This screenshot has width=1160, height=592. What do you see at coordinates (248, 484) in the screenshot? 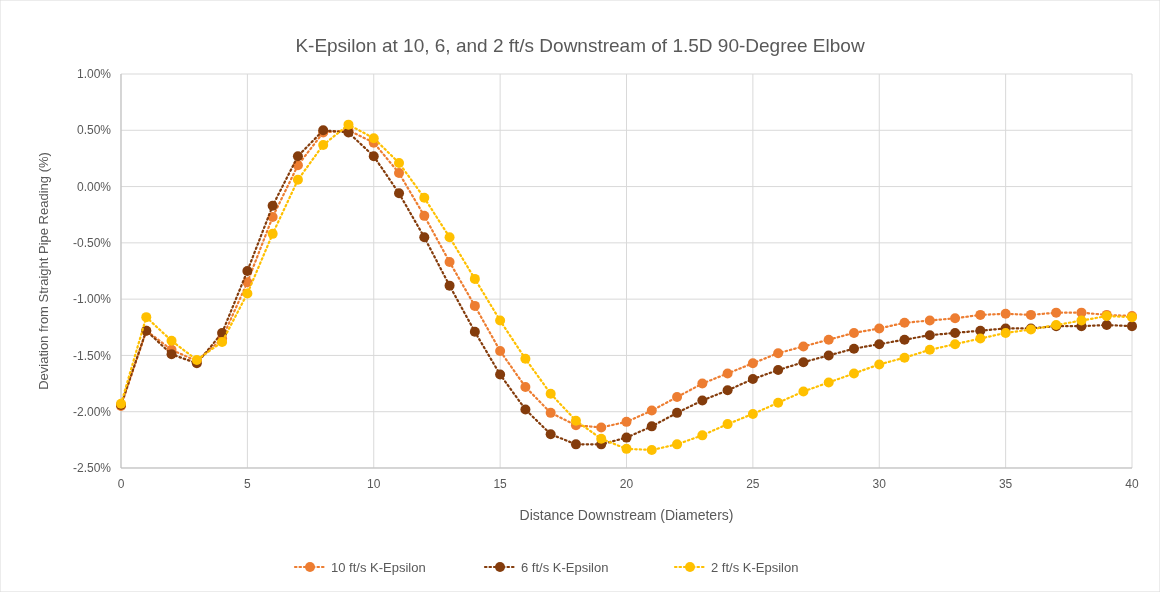
I see `x-tick-label: 5` at bounding box center [248, 484].